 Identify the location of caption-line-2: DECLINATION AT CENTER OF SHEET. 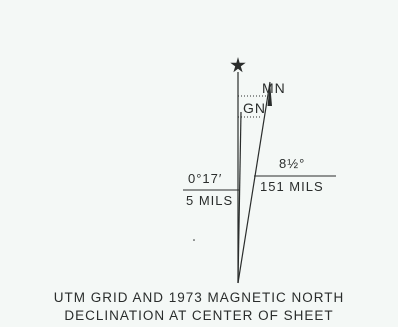
(199, 315).